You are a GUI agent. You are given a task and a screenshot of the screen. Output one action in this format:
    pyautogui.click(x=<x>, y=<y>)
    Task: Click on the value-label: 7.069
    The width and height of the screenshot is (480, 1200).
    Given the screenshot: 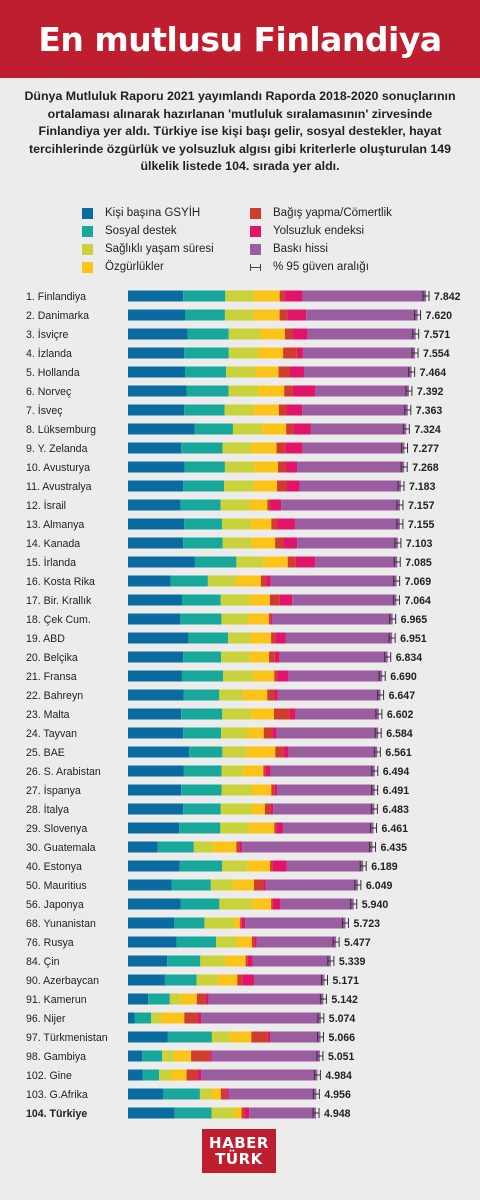 What is the action you would take?
    pyautogui.click(x=418, y=582)
    